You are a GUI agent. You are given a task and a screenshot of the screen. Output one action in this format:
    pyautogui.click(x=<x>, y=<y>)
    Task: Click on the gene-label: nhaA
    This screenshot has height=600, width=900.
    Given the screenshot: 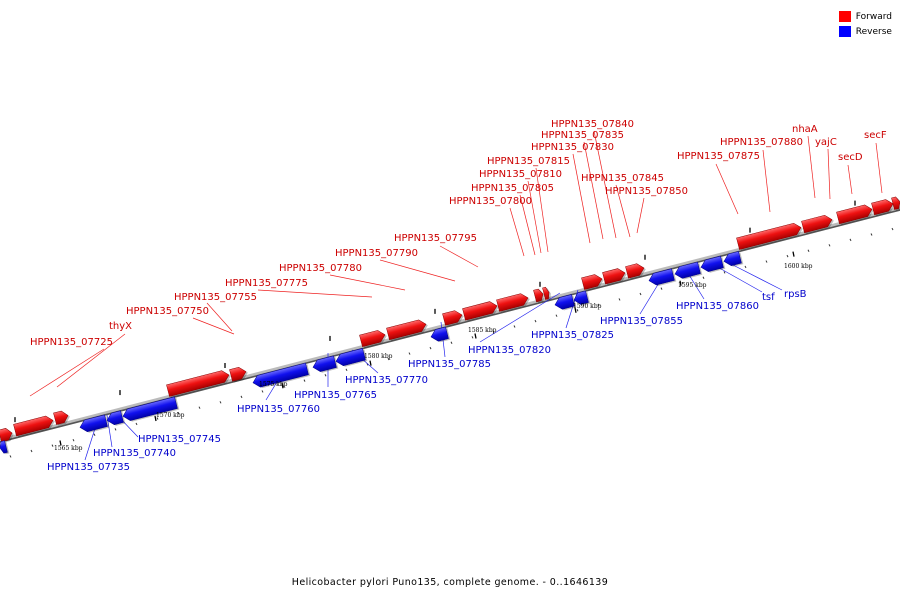 What is the action you would take?
    pyautogui.click(x=805, y=129)
    